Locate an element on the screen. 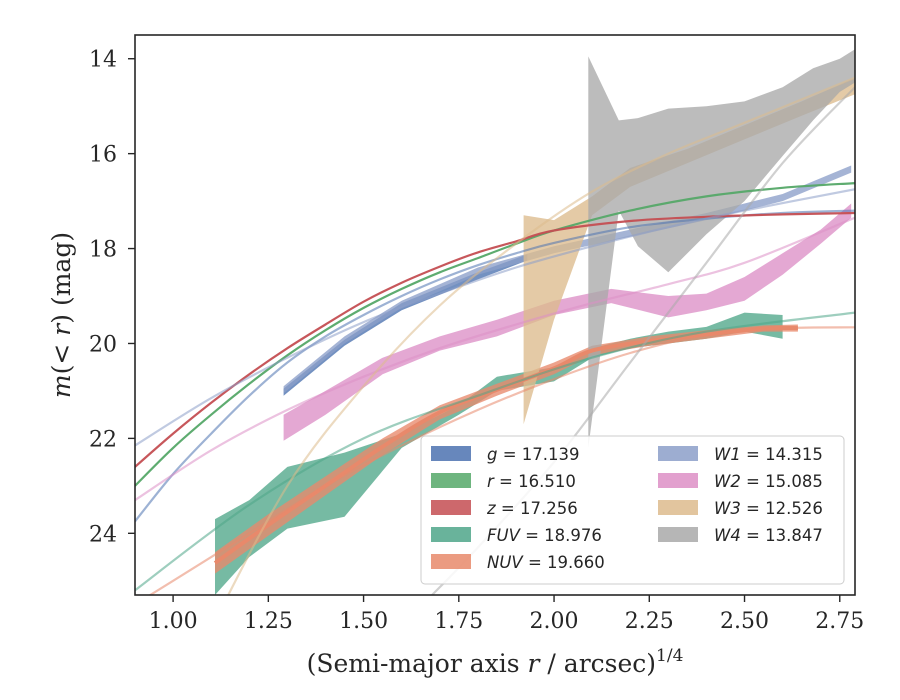 The image size is (900, 700). x-tick-label: 1.75 is located at coordinates (458, 621).